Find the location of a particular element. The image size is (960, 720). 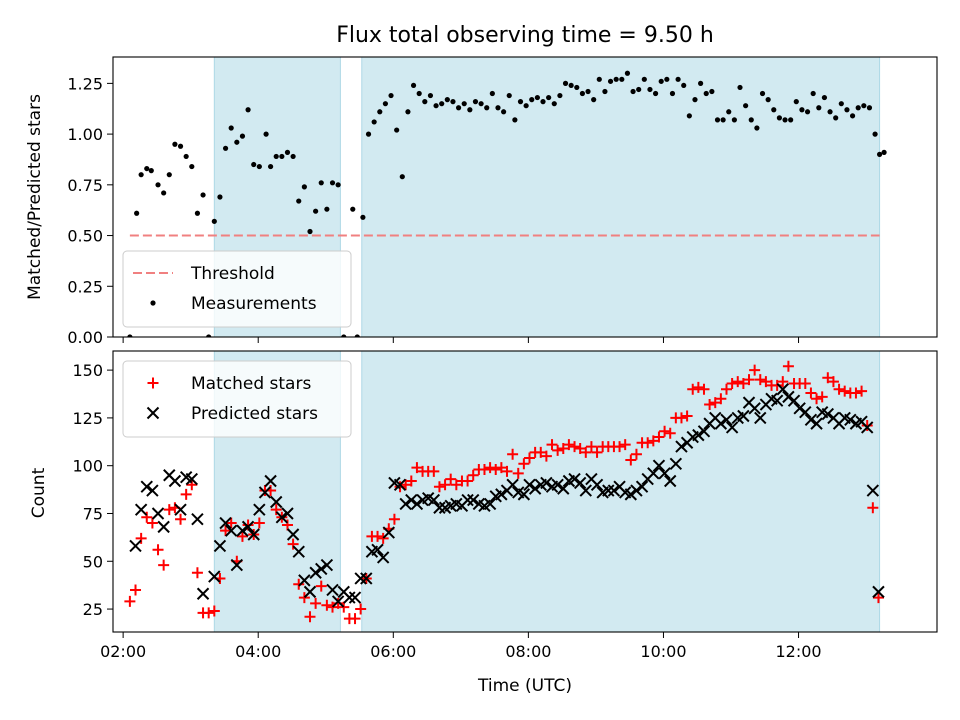

top-legend-box is located at coordinates (237, 289).